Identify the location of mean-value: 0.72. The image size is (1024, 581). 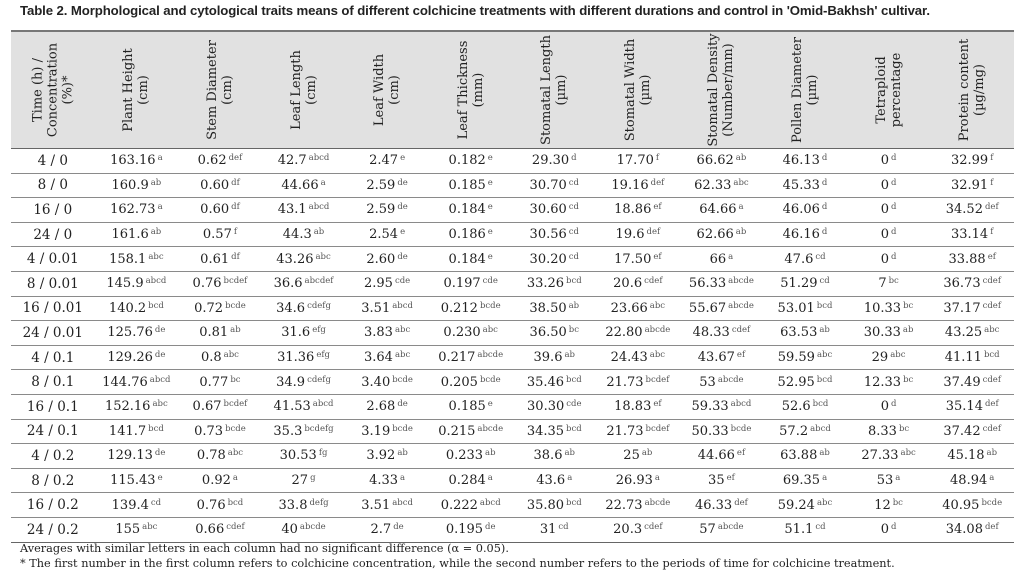
(209, 308).